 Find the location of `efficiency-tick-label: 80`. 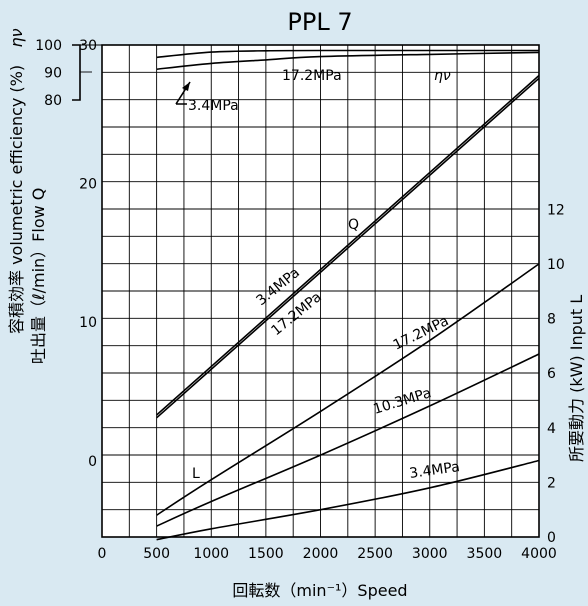

efficiency-tick-label: 80 is located at coordinates (53, 101).